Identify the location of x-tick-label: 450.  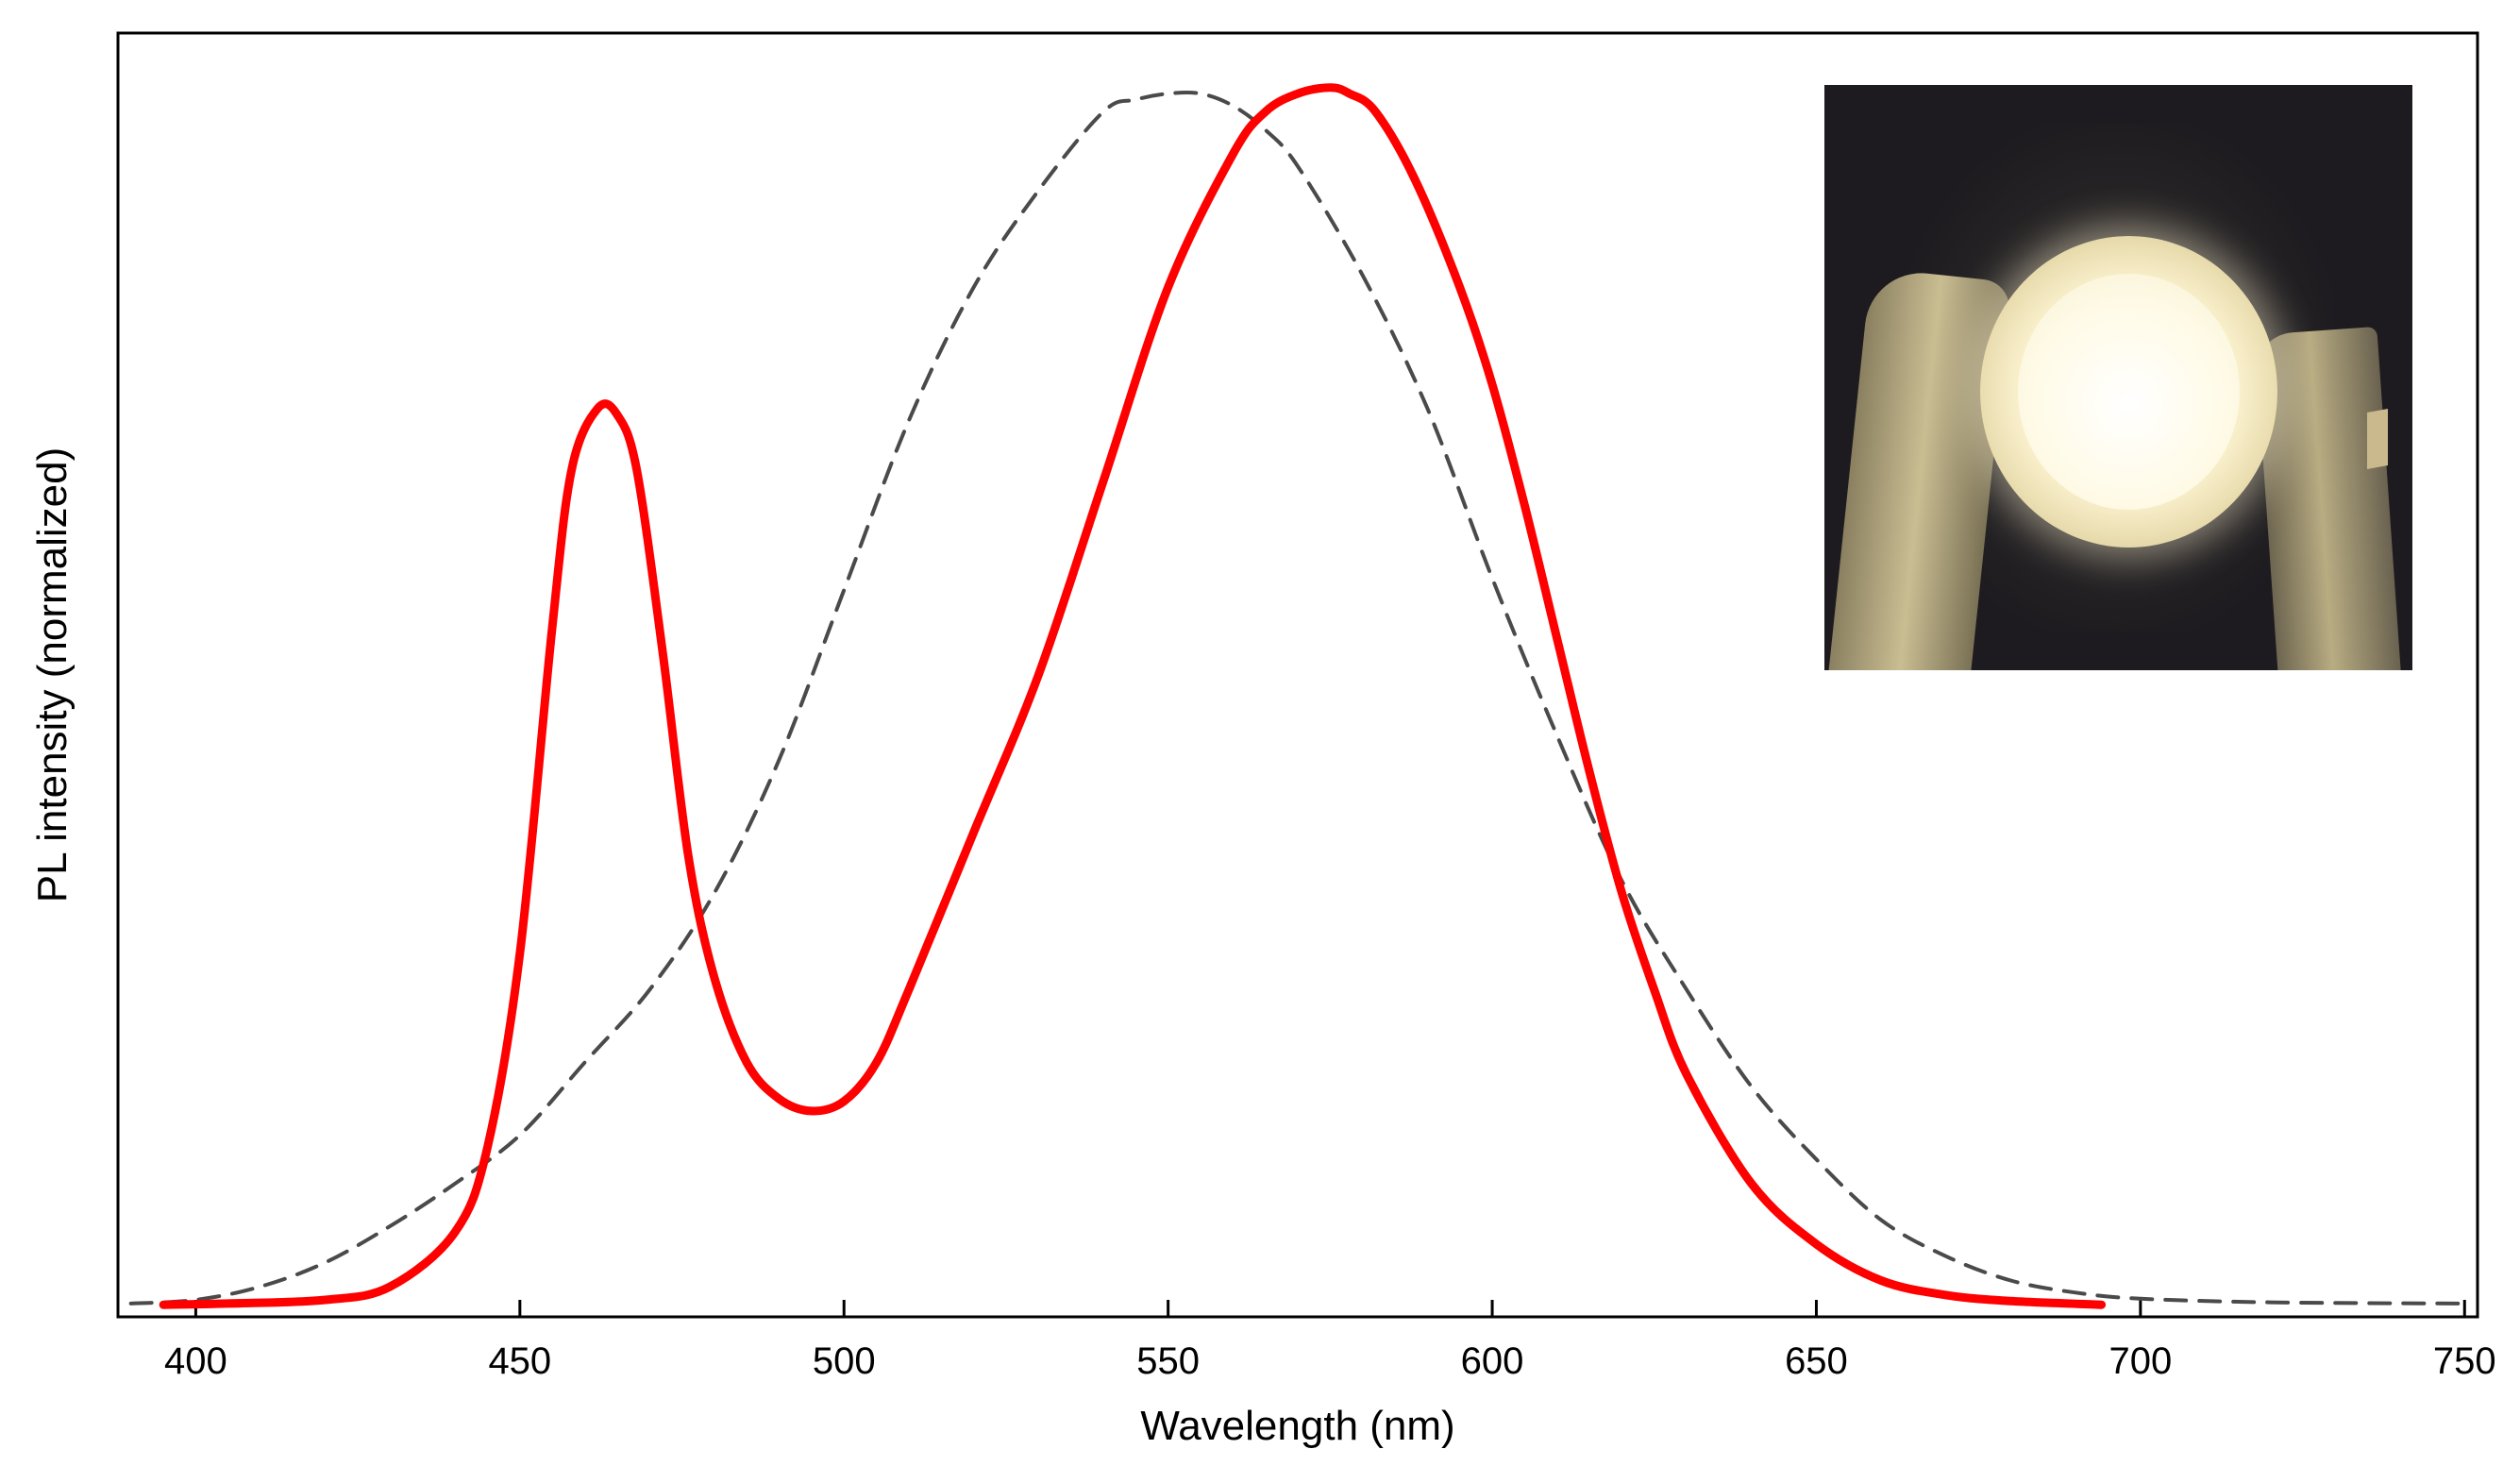
(519, 1361).